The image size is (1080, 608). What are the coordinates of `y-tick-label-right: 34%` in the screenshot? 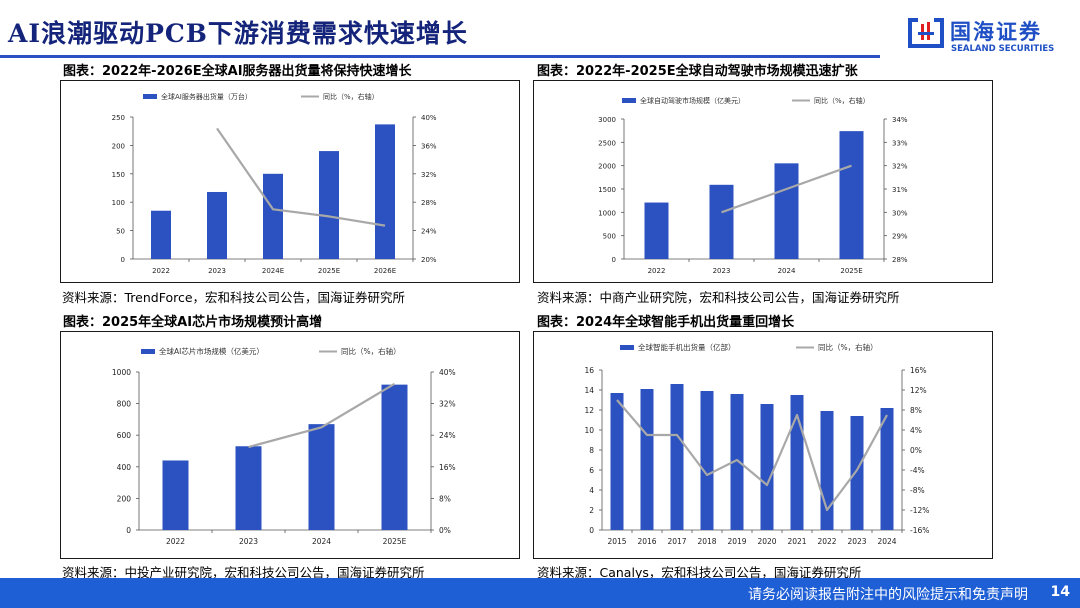 It's located at (900, 120).